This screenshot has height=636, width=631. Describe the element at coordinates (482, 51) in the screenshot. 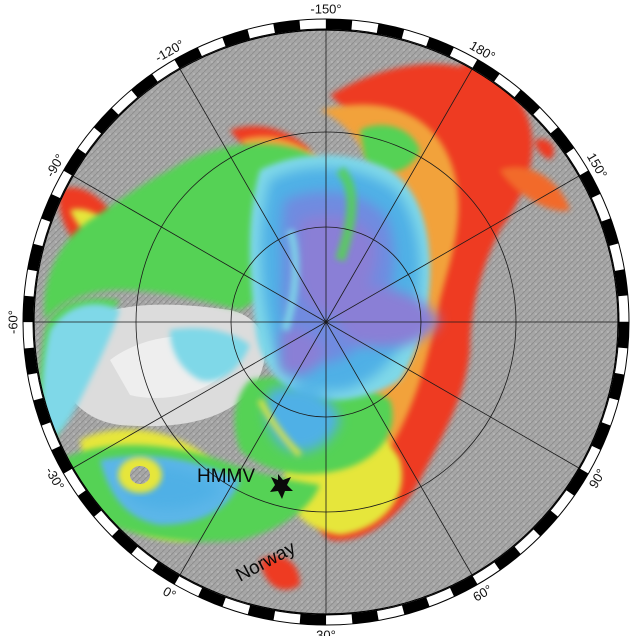

I see `longitude-label: 180°` at that location.